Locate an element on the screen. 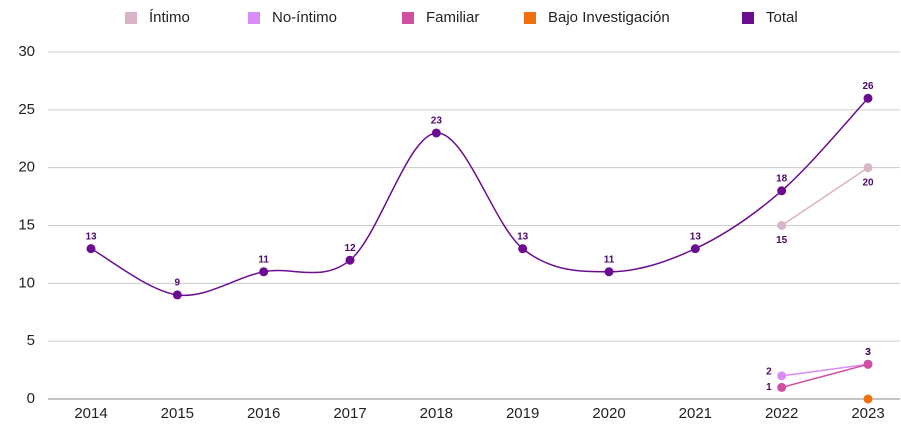 The image size is (901, 425). x-tick-label: 2014 is located at coordinates (90, 413).